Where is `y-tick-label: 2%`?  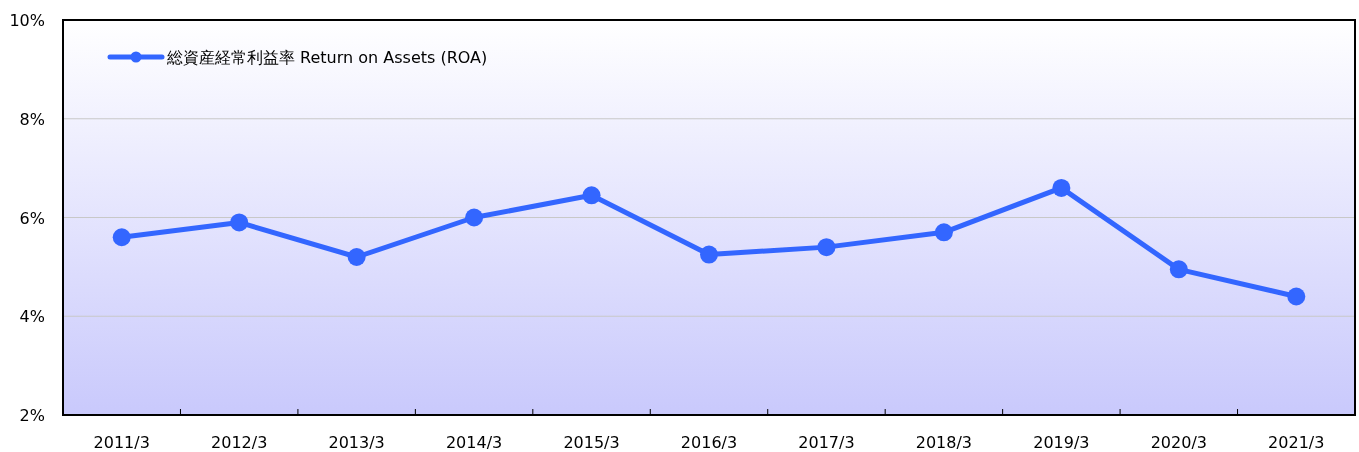
y-tick-label: 2% is located at coordinates (32, 415).